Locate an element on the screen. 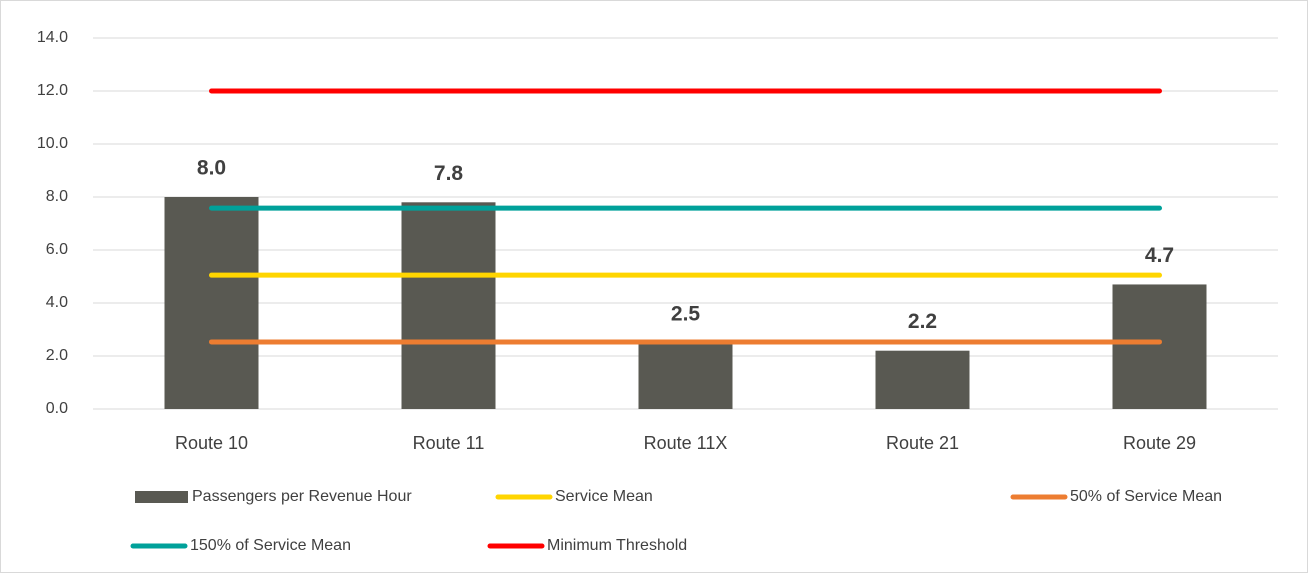 The width and height of the screenshot is (1308, 573). legend-label: Service Mean is located at coordinates (604, 496).